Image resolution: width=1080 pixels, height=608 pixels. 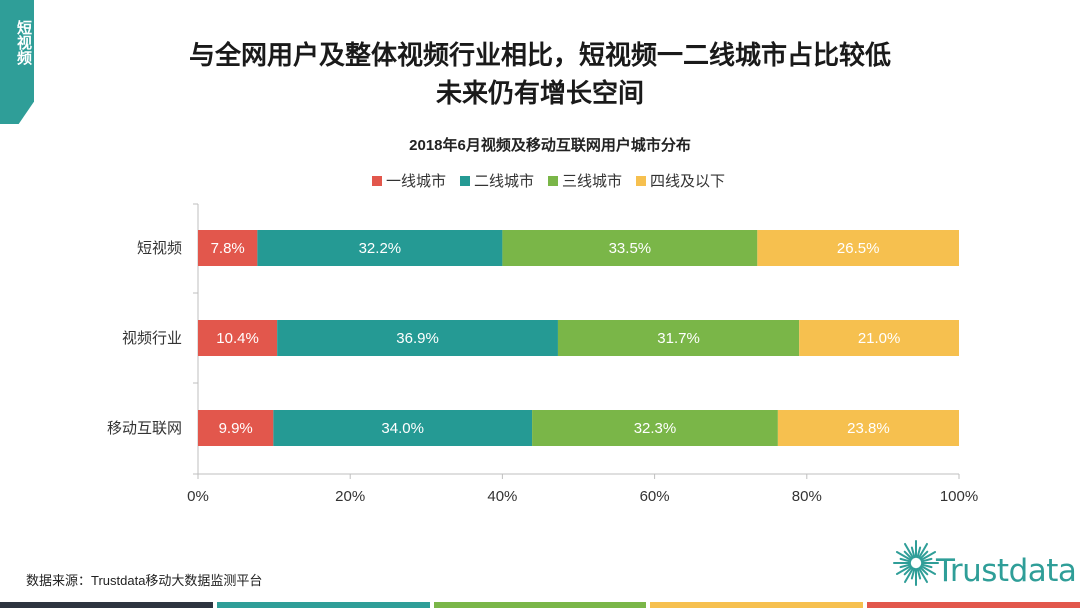 What do you see at coordinates (553, 180) in the screenshot?
I see `legend-swatch-tier3` at bounding box center [553, 180].